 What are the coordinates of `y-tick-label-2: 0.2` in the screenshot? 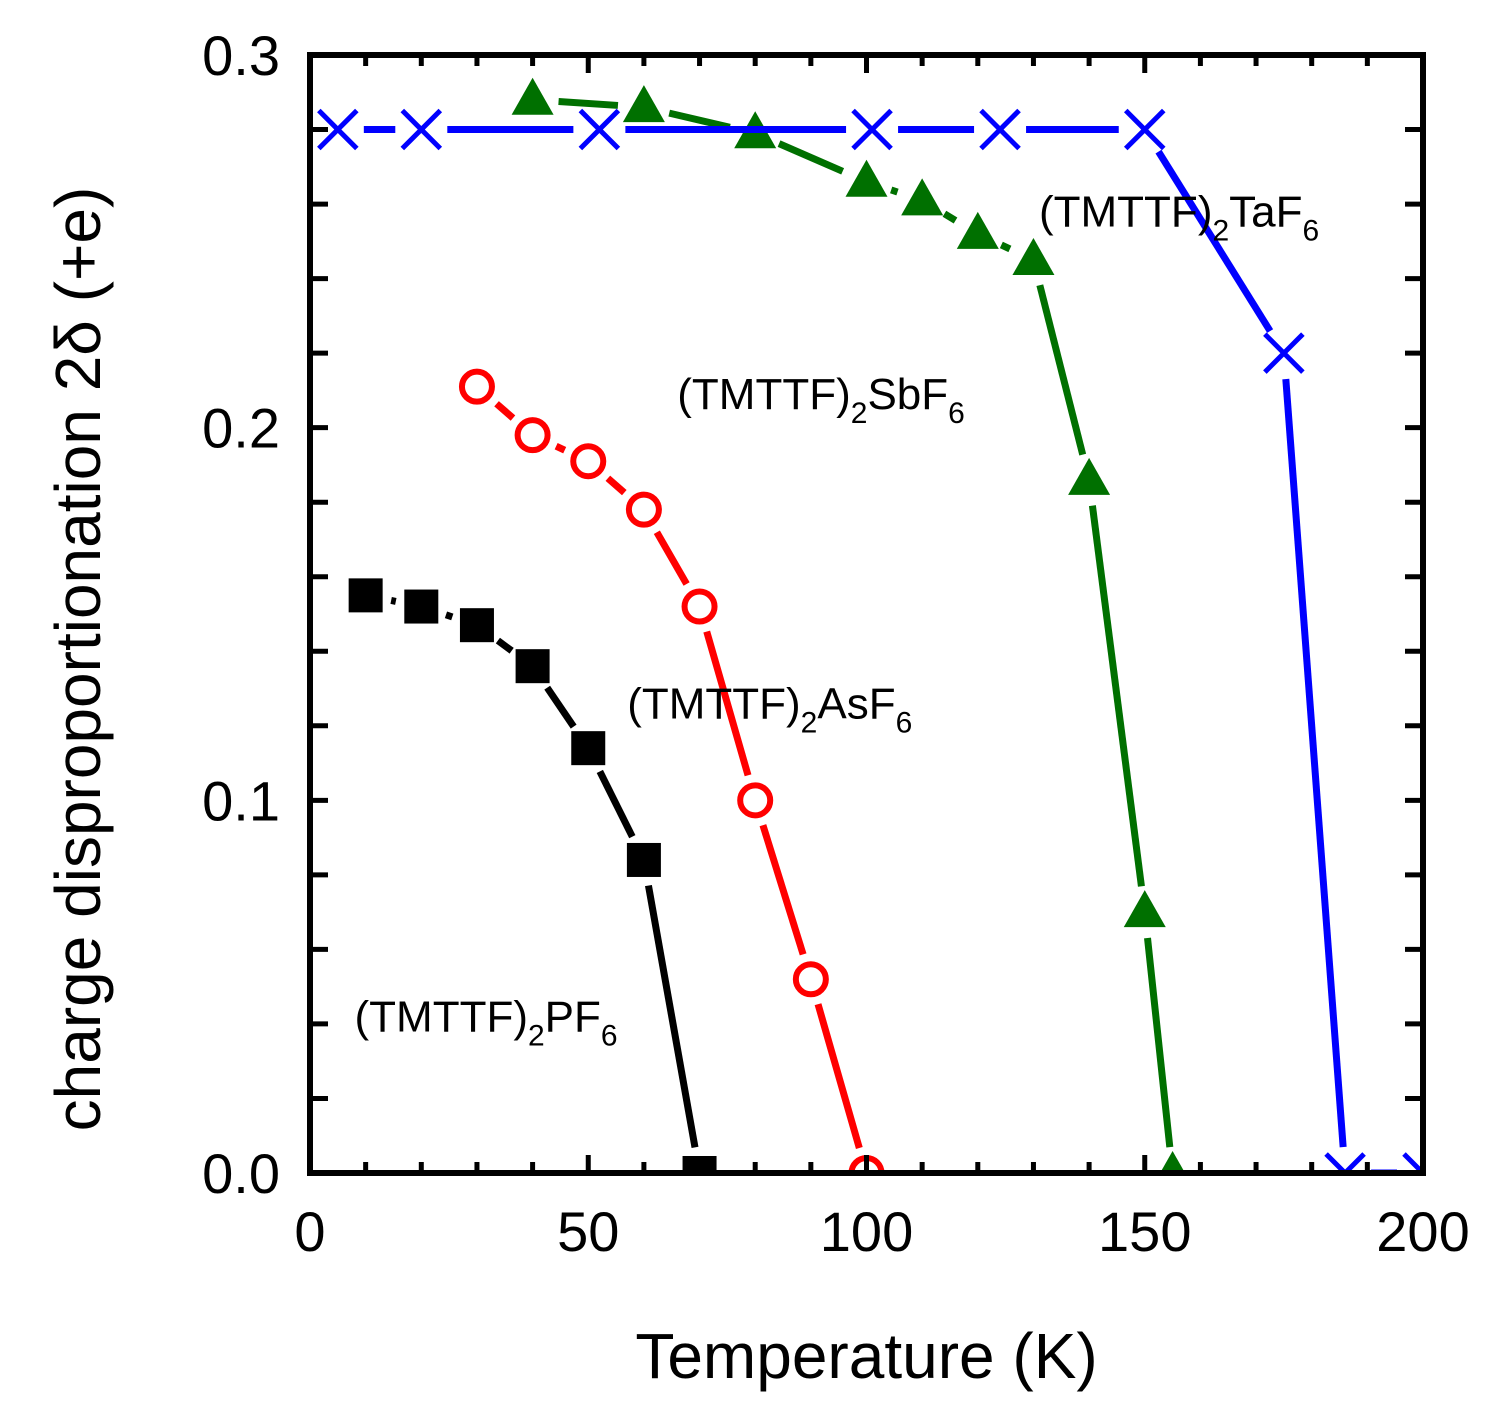 It's located at (241, 428).